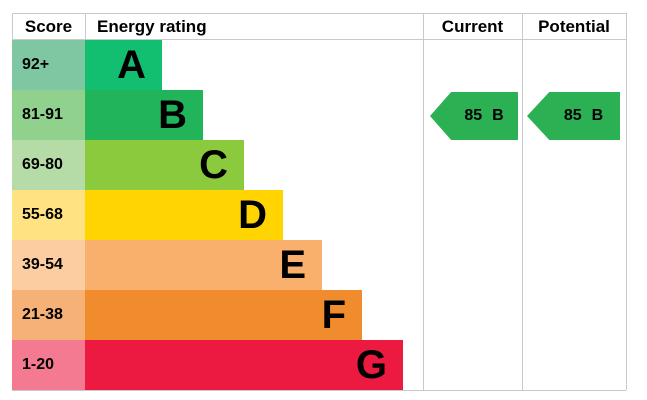  What do you see at coordinates (42, 114) in the screenshot?
I see `score-range-label: 81-91` at bounding box center [42, 114].